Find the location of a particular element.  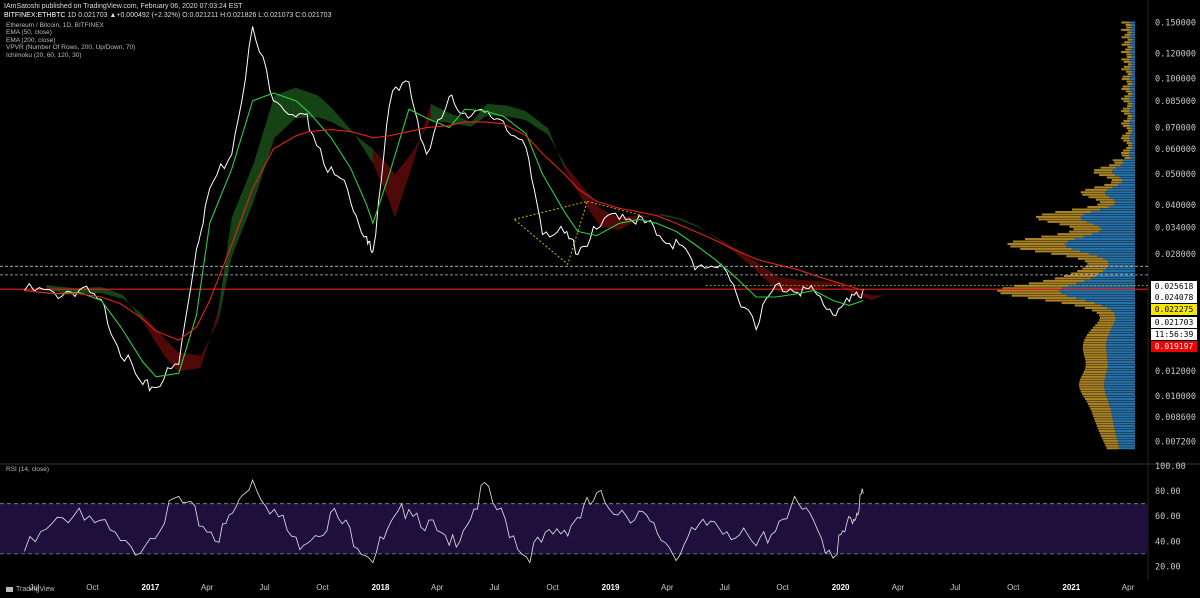

y-tick-label: 0.040000 is located at coordinates (1175, 206).